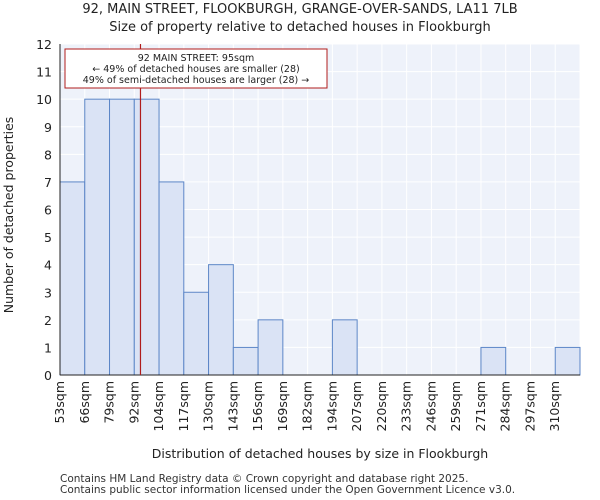 This screenshot has width=600, height=500. Describe the element at coordinates (48, 265) in the screenshot. I see `y-tick-label: 4` at that location.